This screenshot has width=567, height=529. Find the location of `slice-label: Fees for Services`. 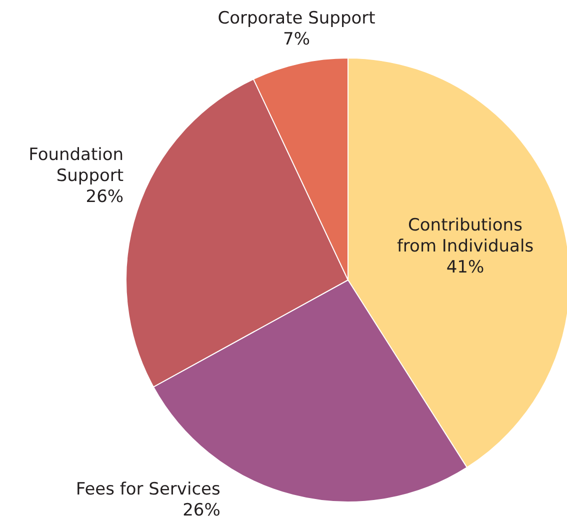

slice-label: Fees for Services is located at coordinates (148, 490).